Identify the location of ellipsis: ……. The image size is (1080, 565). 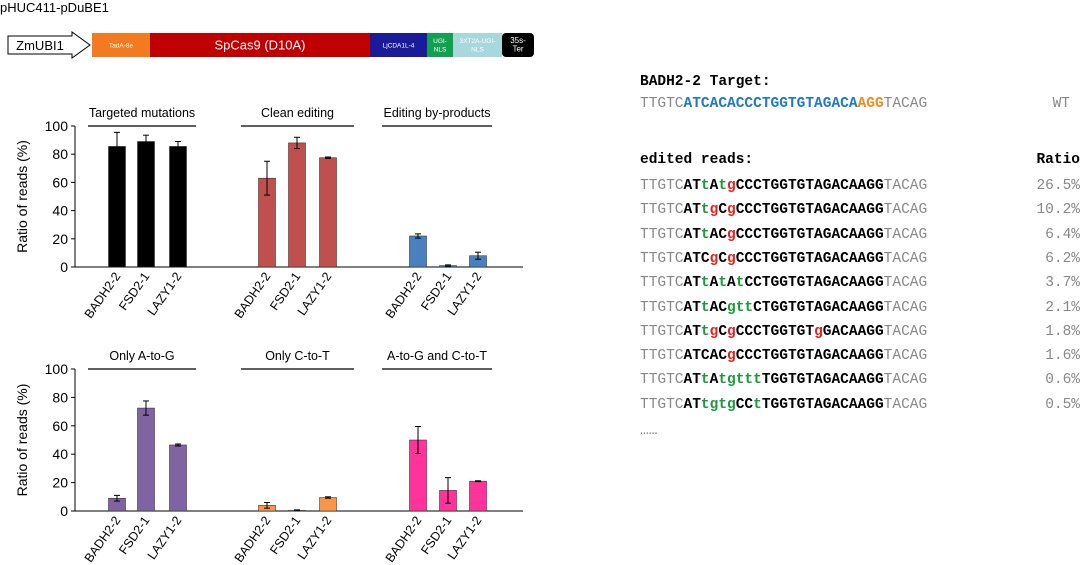
(649, 431).